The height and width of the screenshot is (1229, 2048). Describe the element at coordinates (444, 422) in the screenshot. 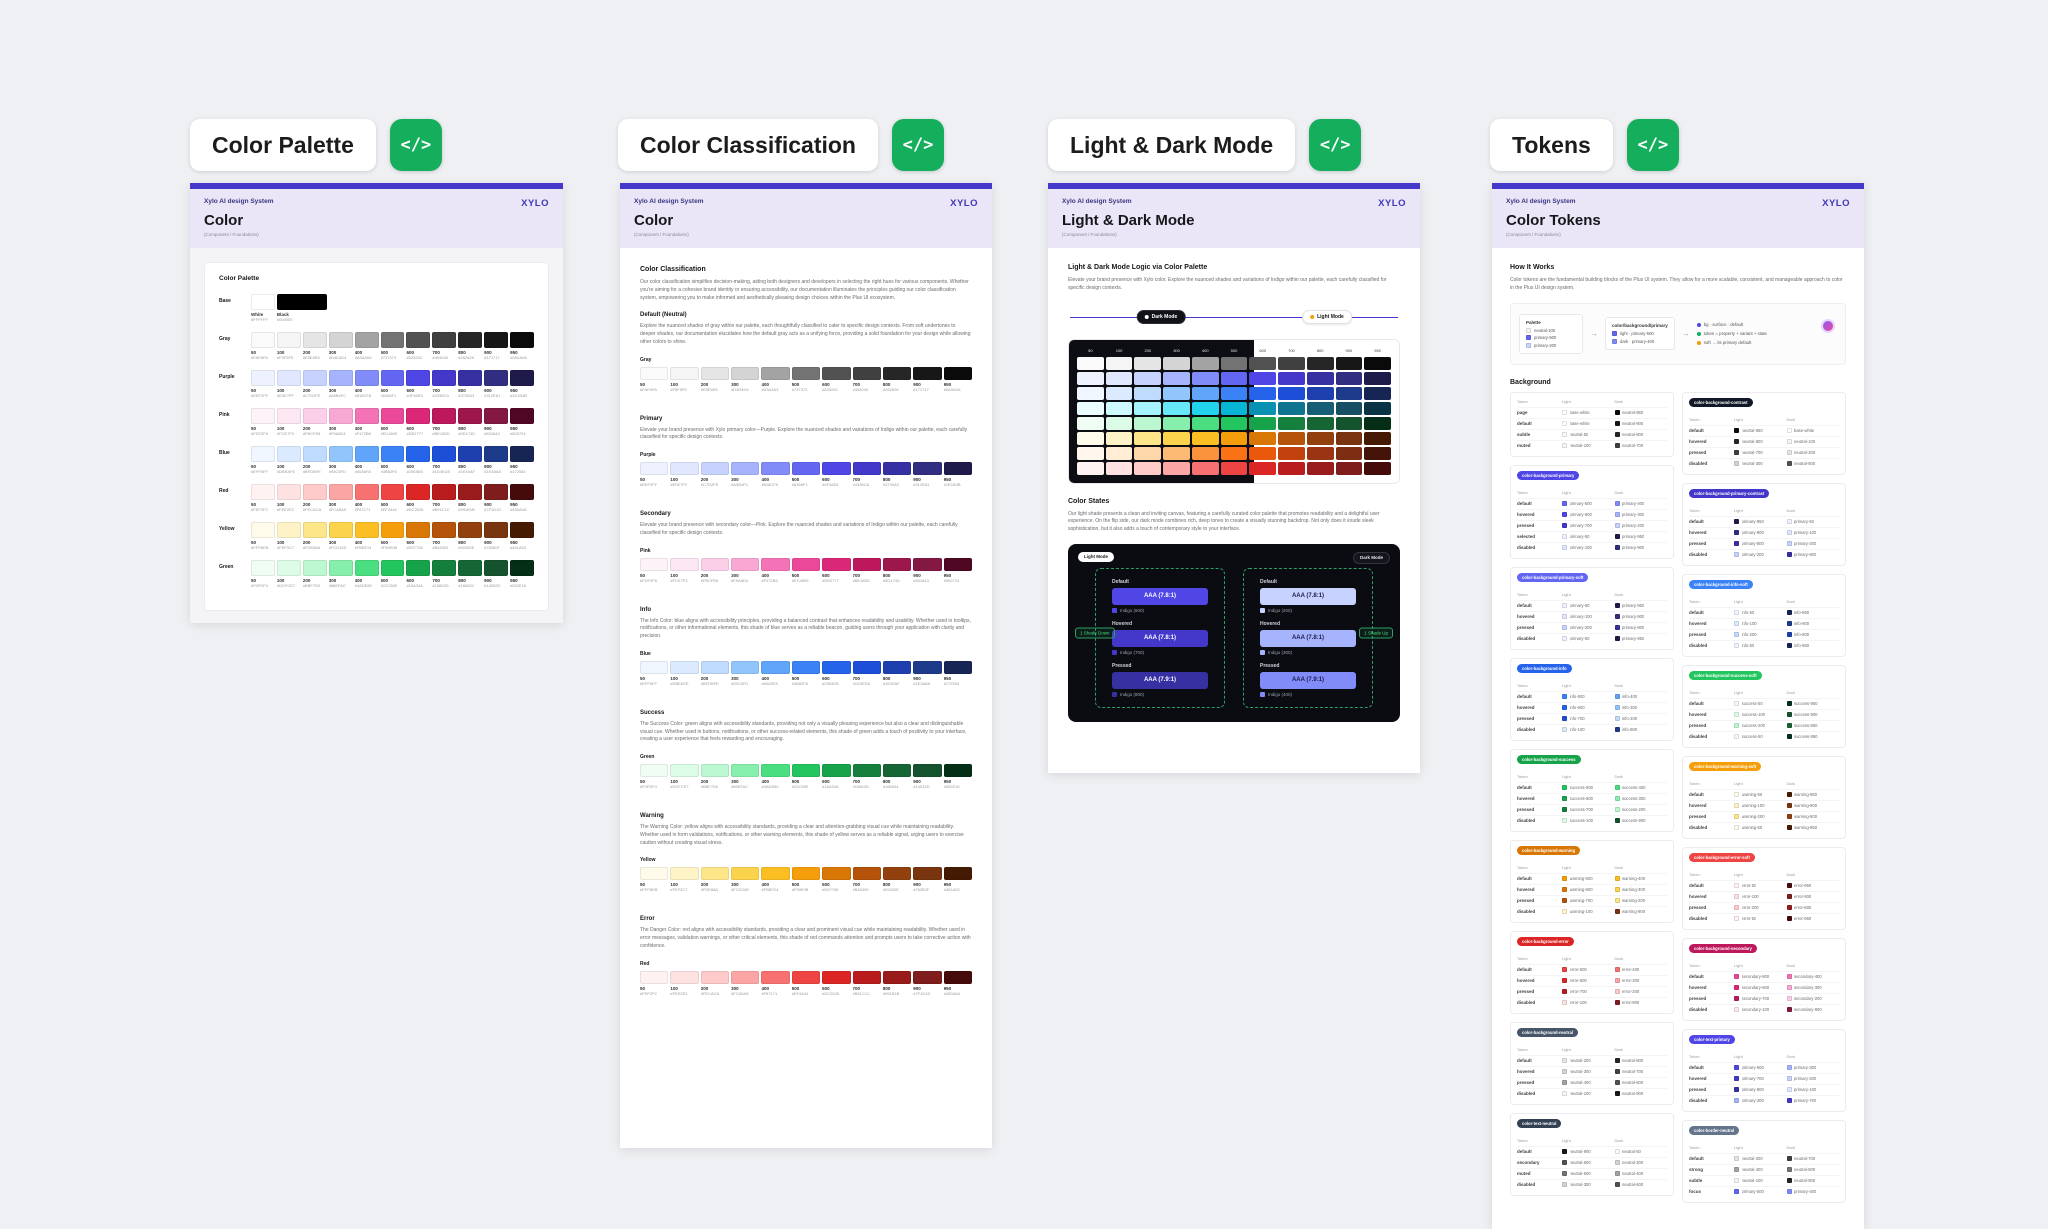

I see `color-swatch: 700 #BE185D` at that location.